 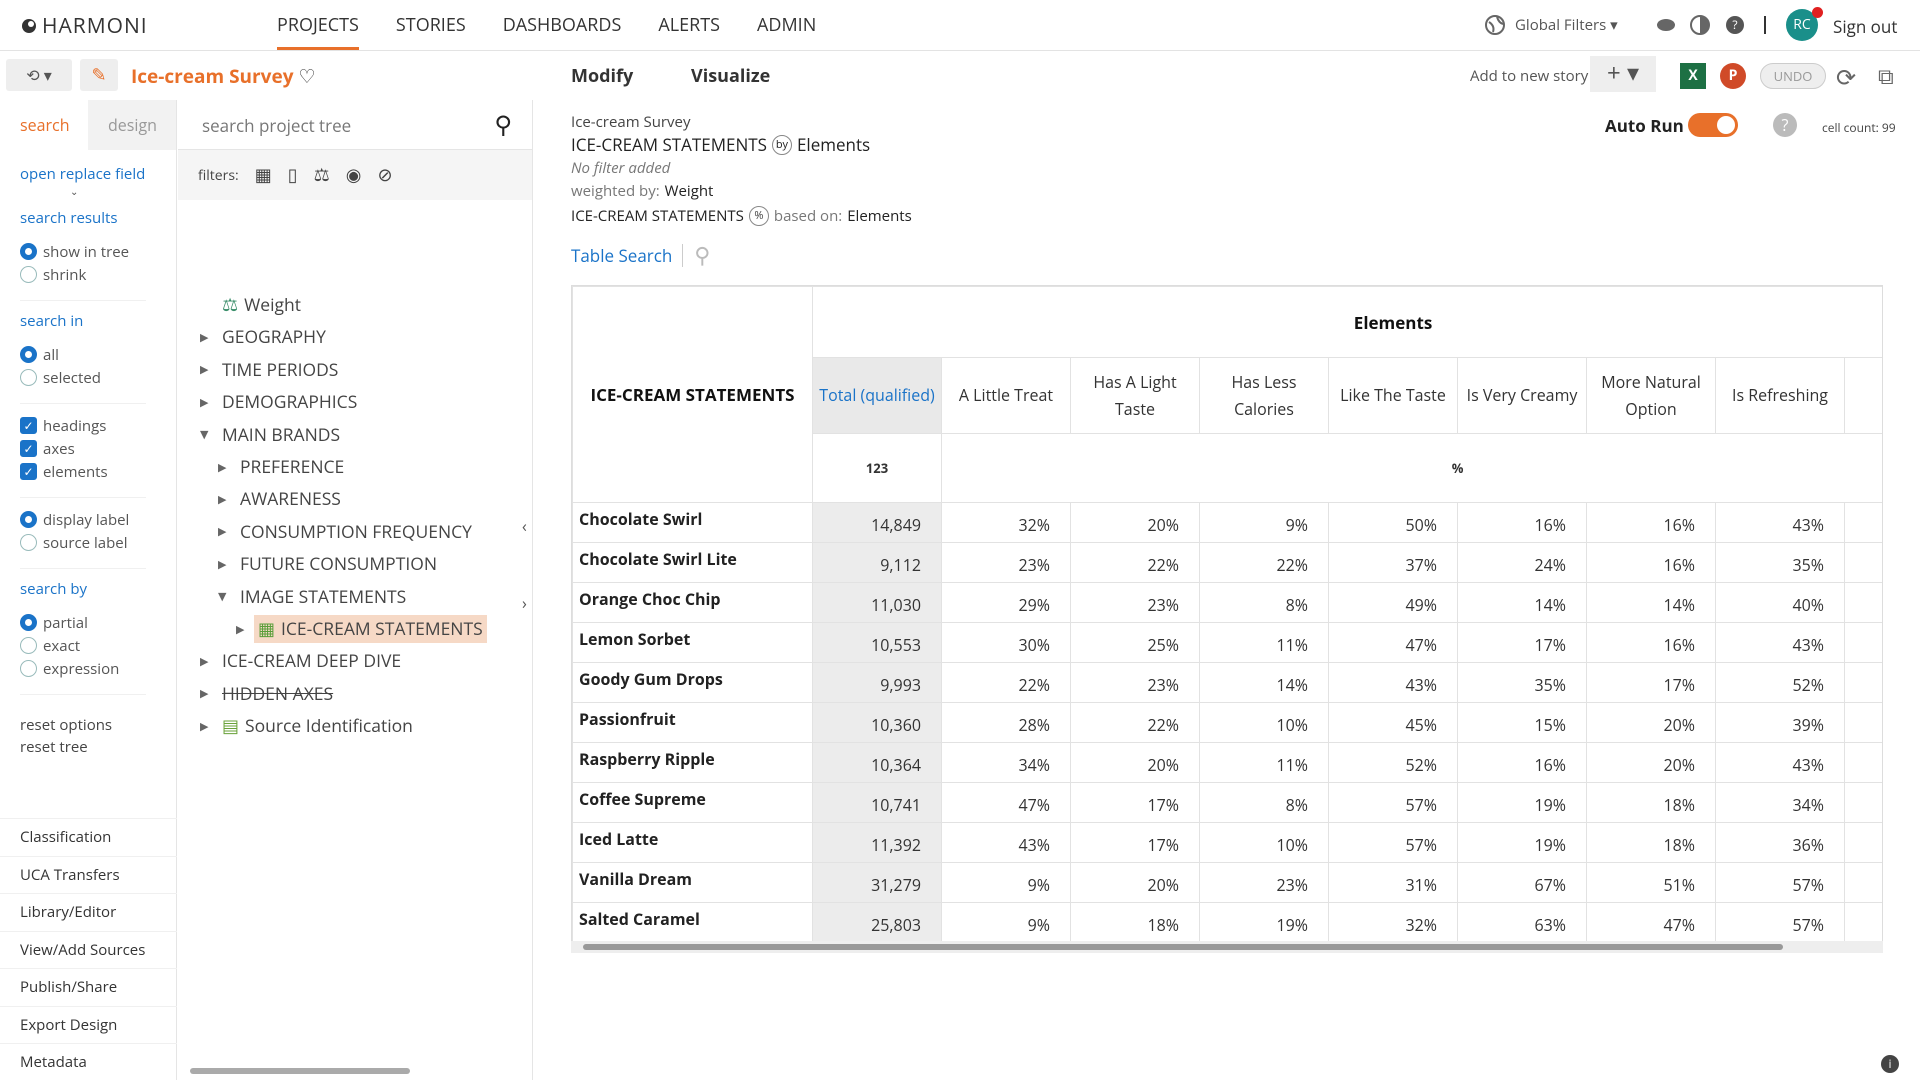 What do you see at coordinates (1393, 395) in the screenshot?
I see `column-header: Like The Taste` at bounding box center [1393, 395].